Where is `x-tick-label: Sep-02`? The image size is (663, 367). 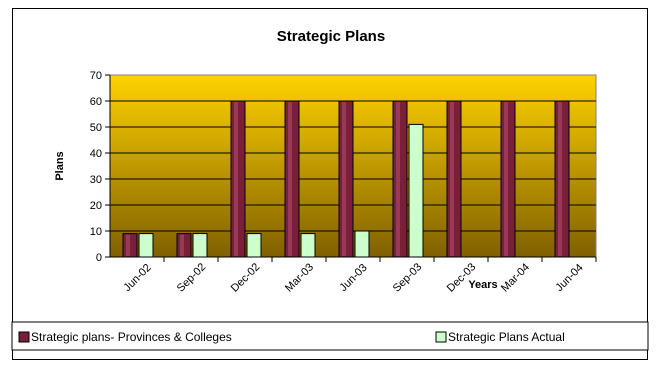 x-tick-label: Sep-02 is located at coordinates (192, 278).